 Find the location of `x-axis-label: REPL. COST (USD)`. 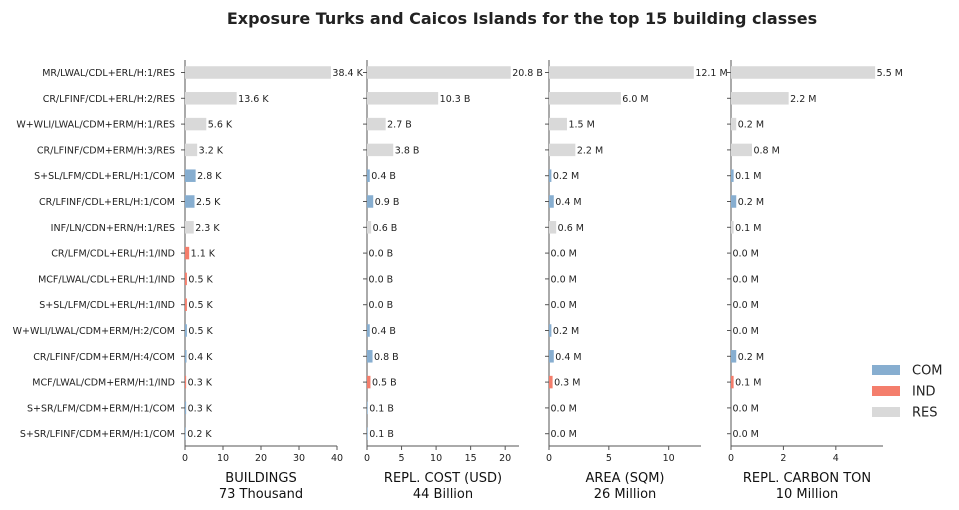

x-axis-label: REPL. COST (USD) is located at coordinates (443, 478).